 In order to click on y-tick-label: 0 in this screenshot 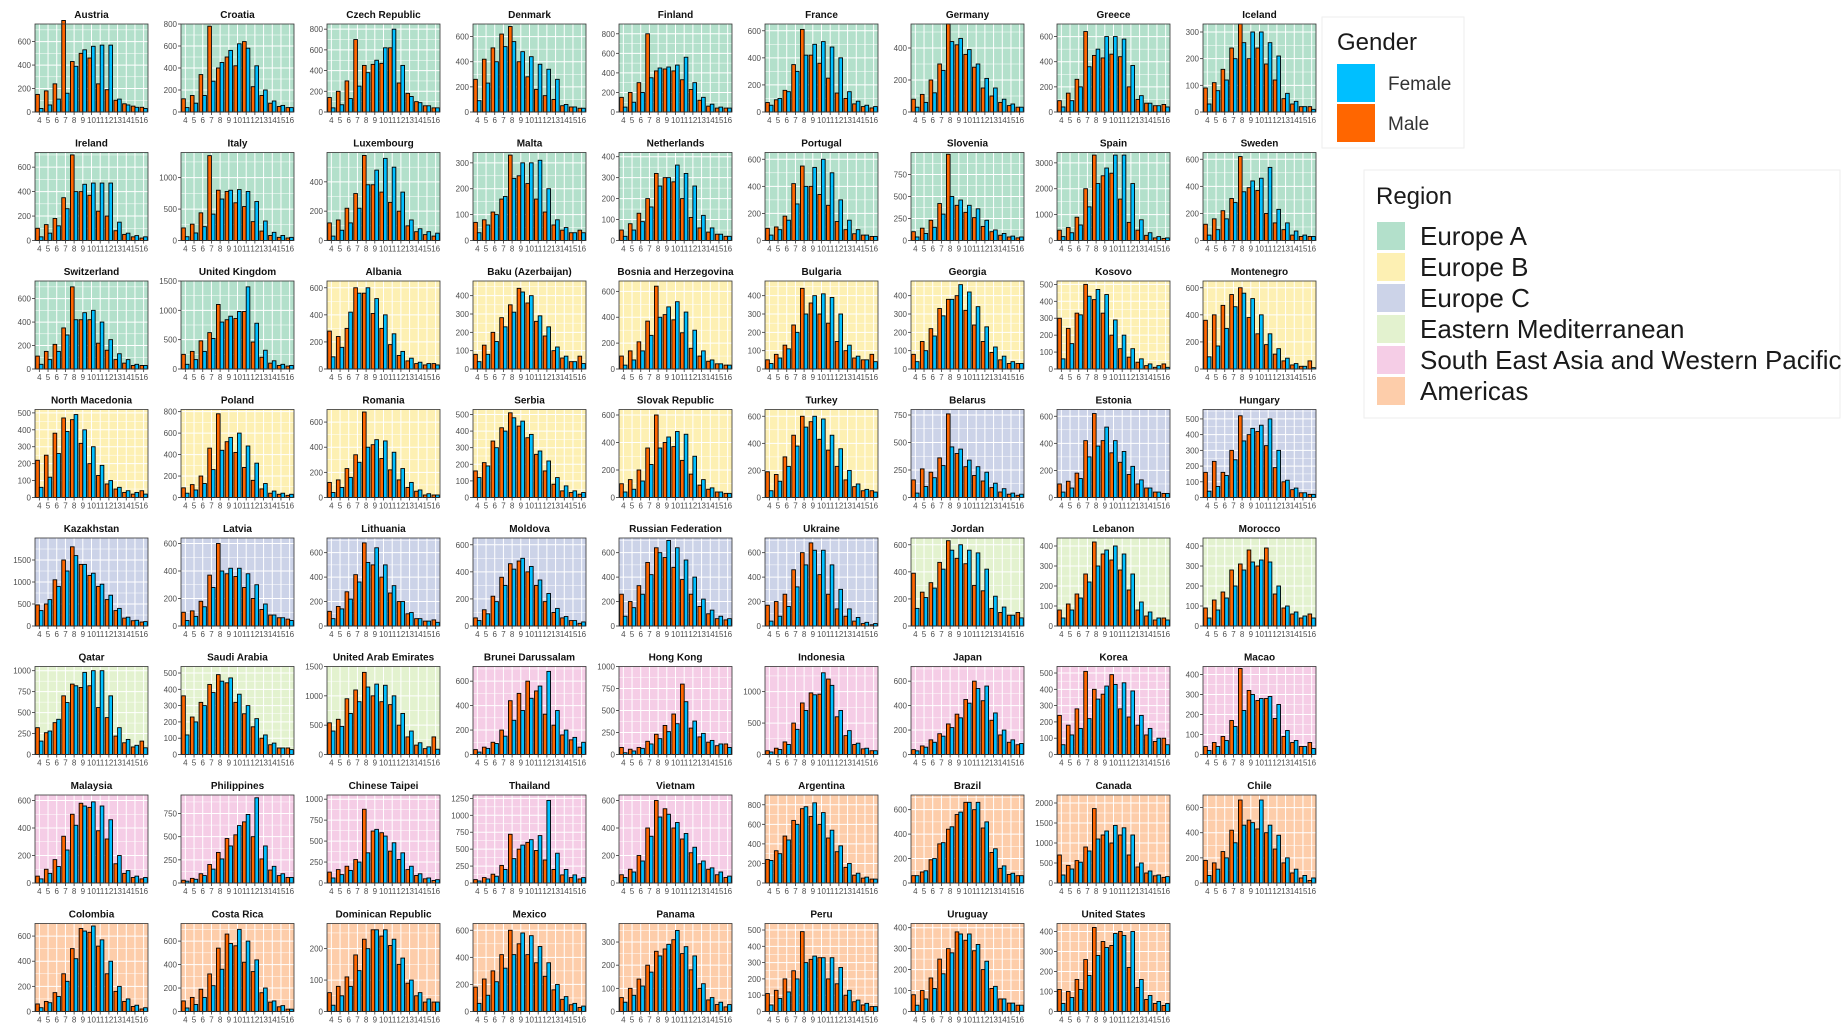, I will do `click(1051, 755)`.